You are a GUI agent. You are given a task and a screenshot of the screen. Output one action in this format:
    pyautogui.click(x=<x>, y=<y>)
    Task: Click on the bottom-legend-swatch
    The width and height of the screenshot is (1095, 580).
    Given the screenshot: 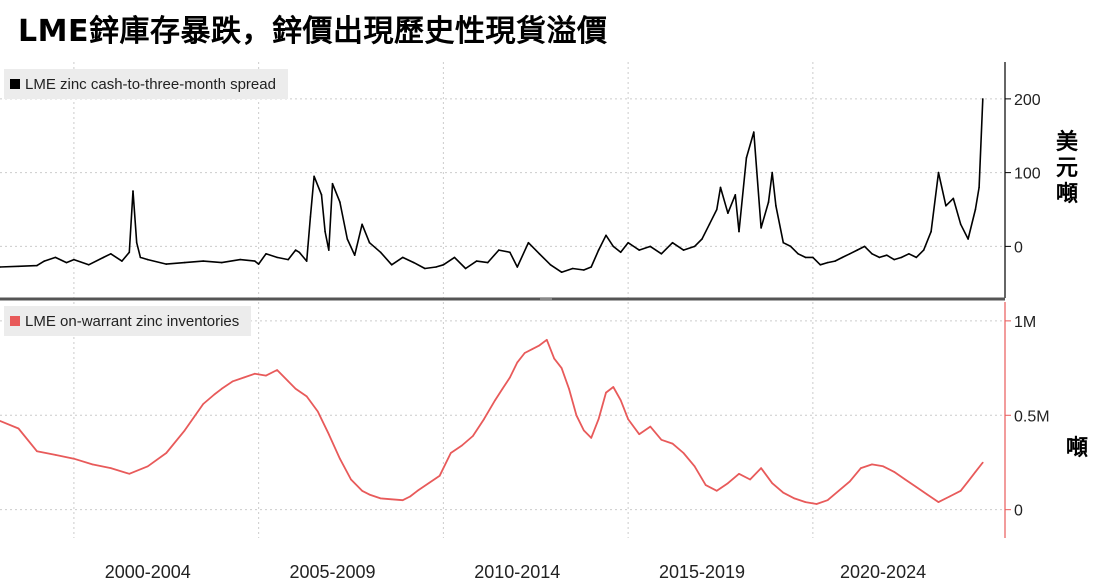 What is the action you would take?
    pyautogui.click(x=15, y=321)
    